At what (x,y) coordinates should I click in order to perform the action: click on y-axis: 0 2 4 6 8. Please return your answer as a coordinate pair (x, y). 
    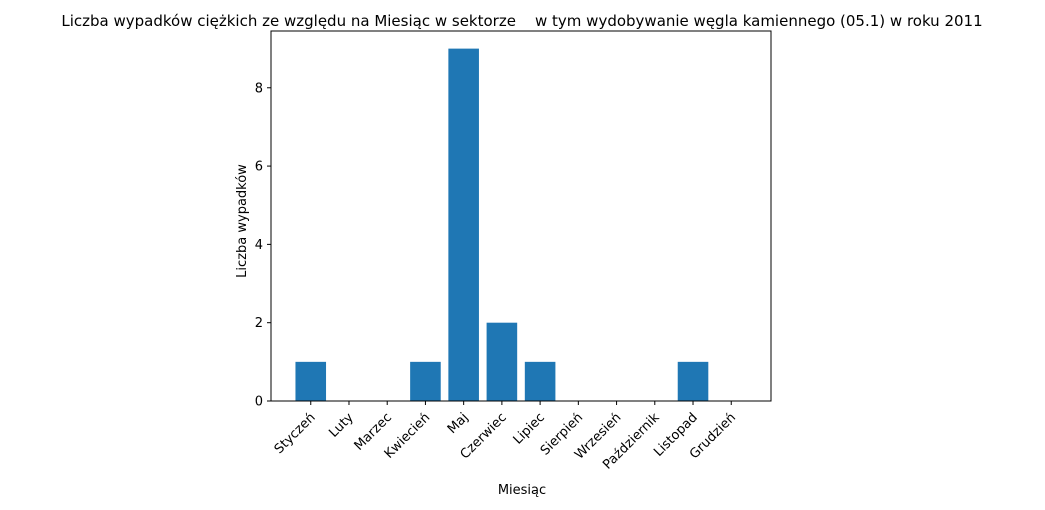
    Looking at the image, I should click on (263, 245).